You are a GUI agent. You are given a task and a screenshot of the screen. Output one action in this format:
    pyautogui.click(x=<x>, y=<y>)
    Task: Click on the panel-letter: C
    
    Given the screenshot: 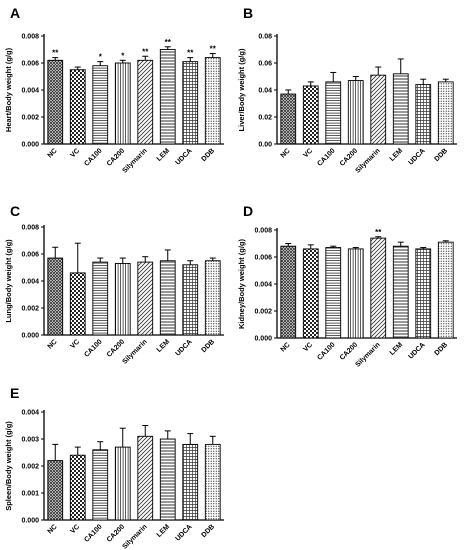 What is the action you would take?
    pyautogui.click(x=15, y=211)
    